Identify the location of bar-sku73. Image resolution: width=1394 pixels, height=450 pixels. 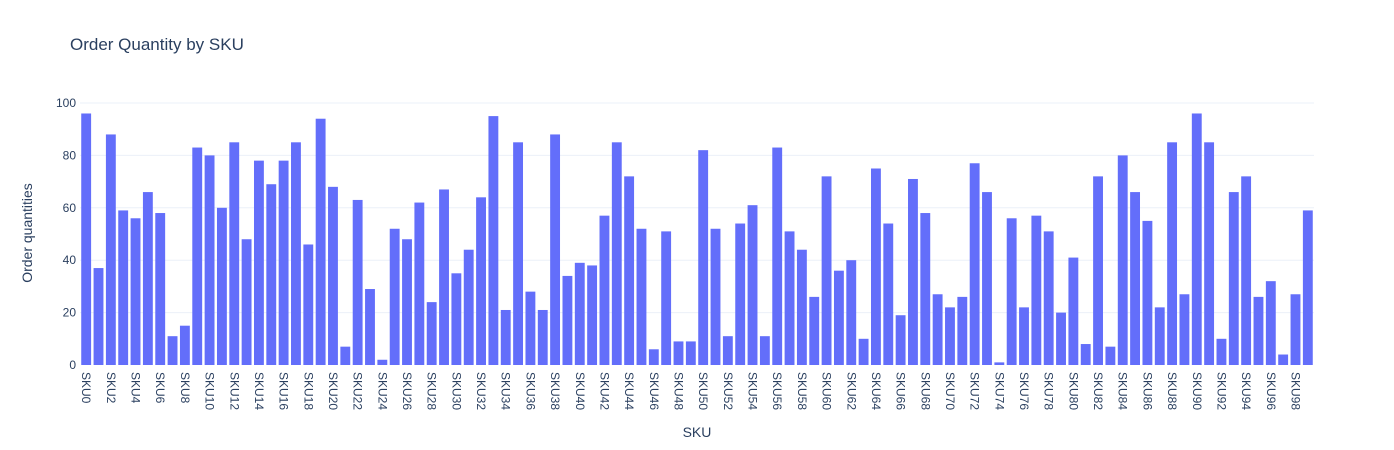
(987, 278).